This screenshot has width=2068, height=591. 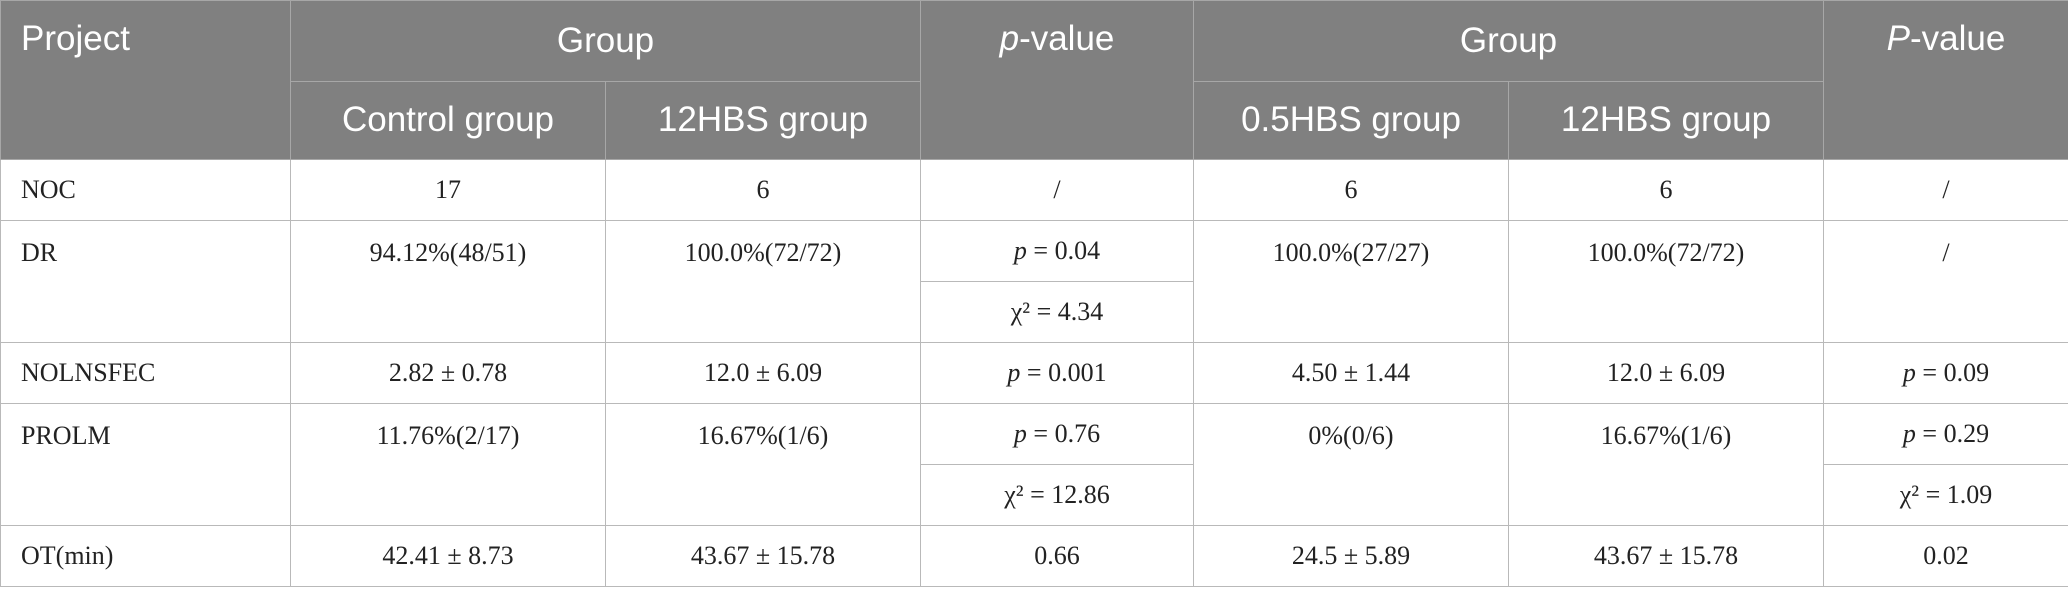 I want to click on header-control-group: Control group, so click(x=448, y=120).